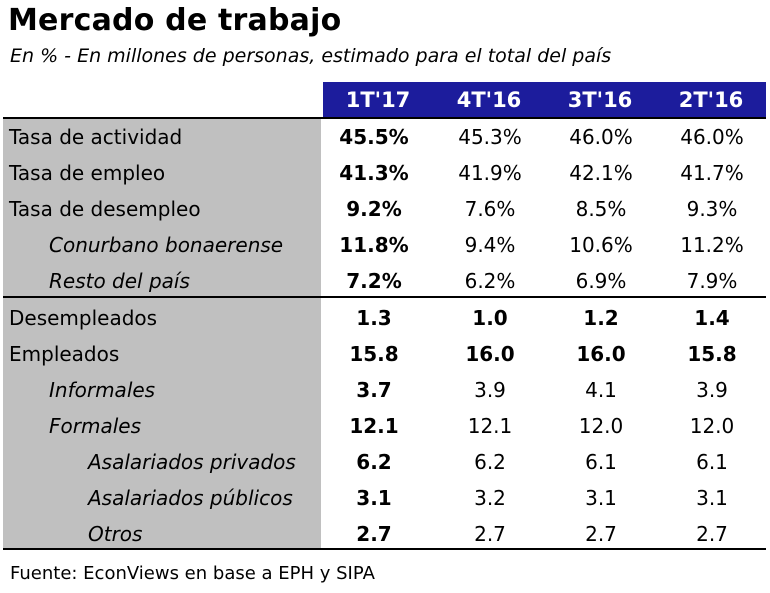 This screenshot has height=593, width=770. Describe the element at coordinates (166, 245) in the screenshot. I see `row-label: Conurbano bonaerense` at that location.